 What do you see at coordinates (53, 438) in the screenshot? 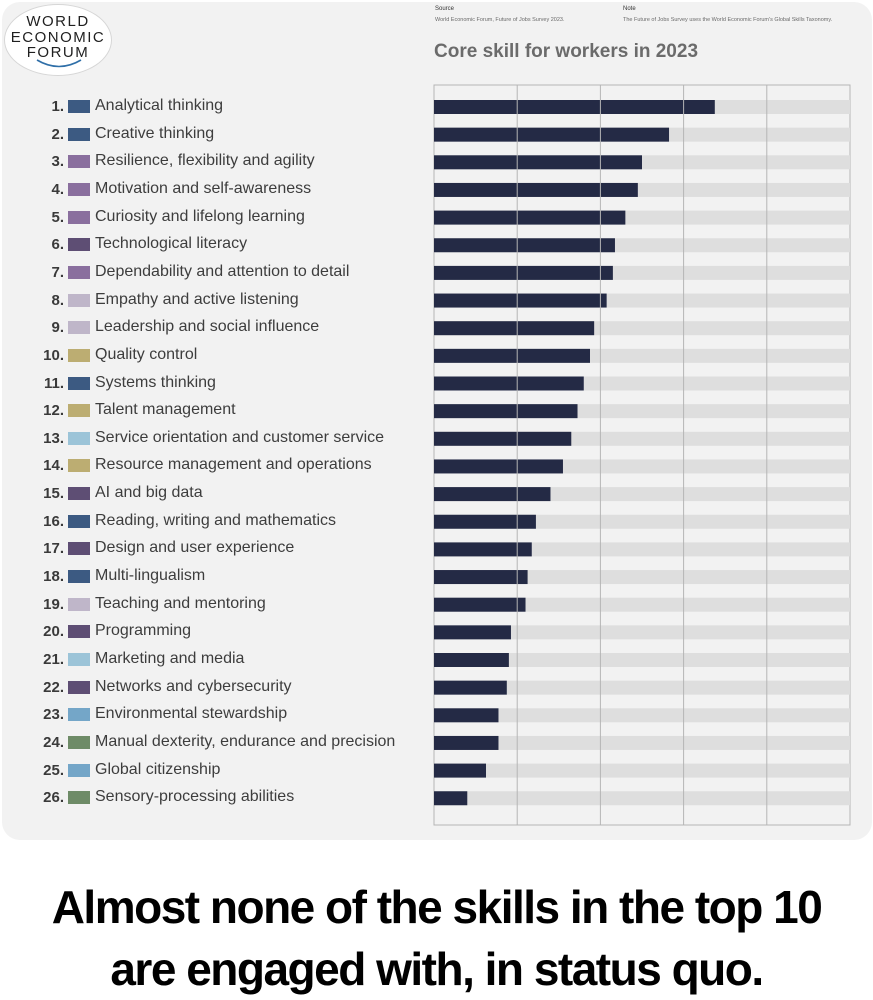
I see `skill-rank: 13.` at bounding box center [53, 438].